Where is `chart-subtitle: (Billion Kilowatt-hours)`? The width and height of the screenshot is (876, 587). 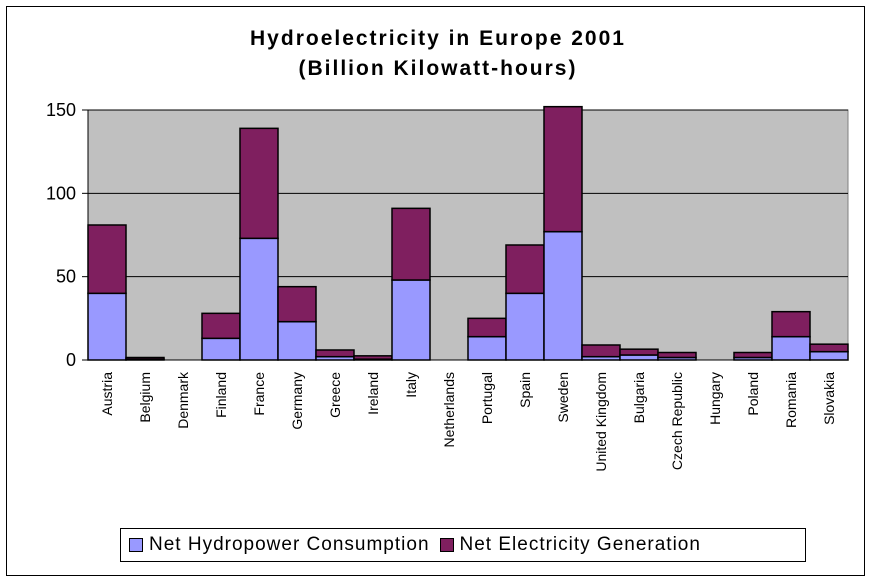 chart-subtitle: (Billion Kilowatt-hours) is located at coordinates (438, 68).